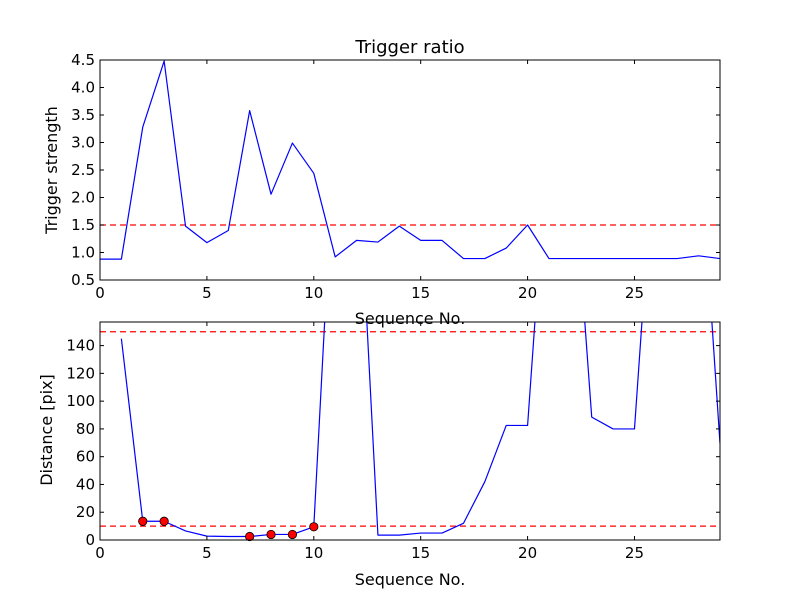 The height and width of the screenshot is (600, 800). I want to click on bottom-xtick-label-3: 15, so click(420, 553).